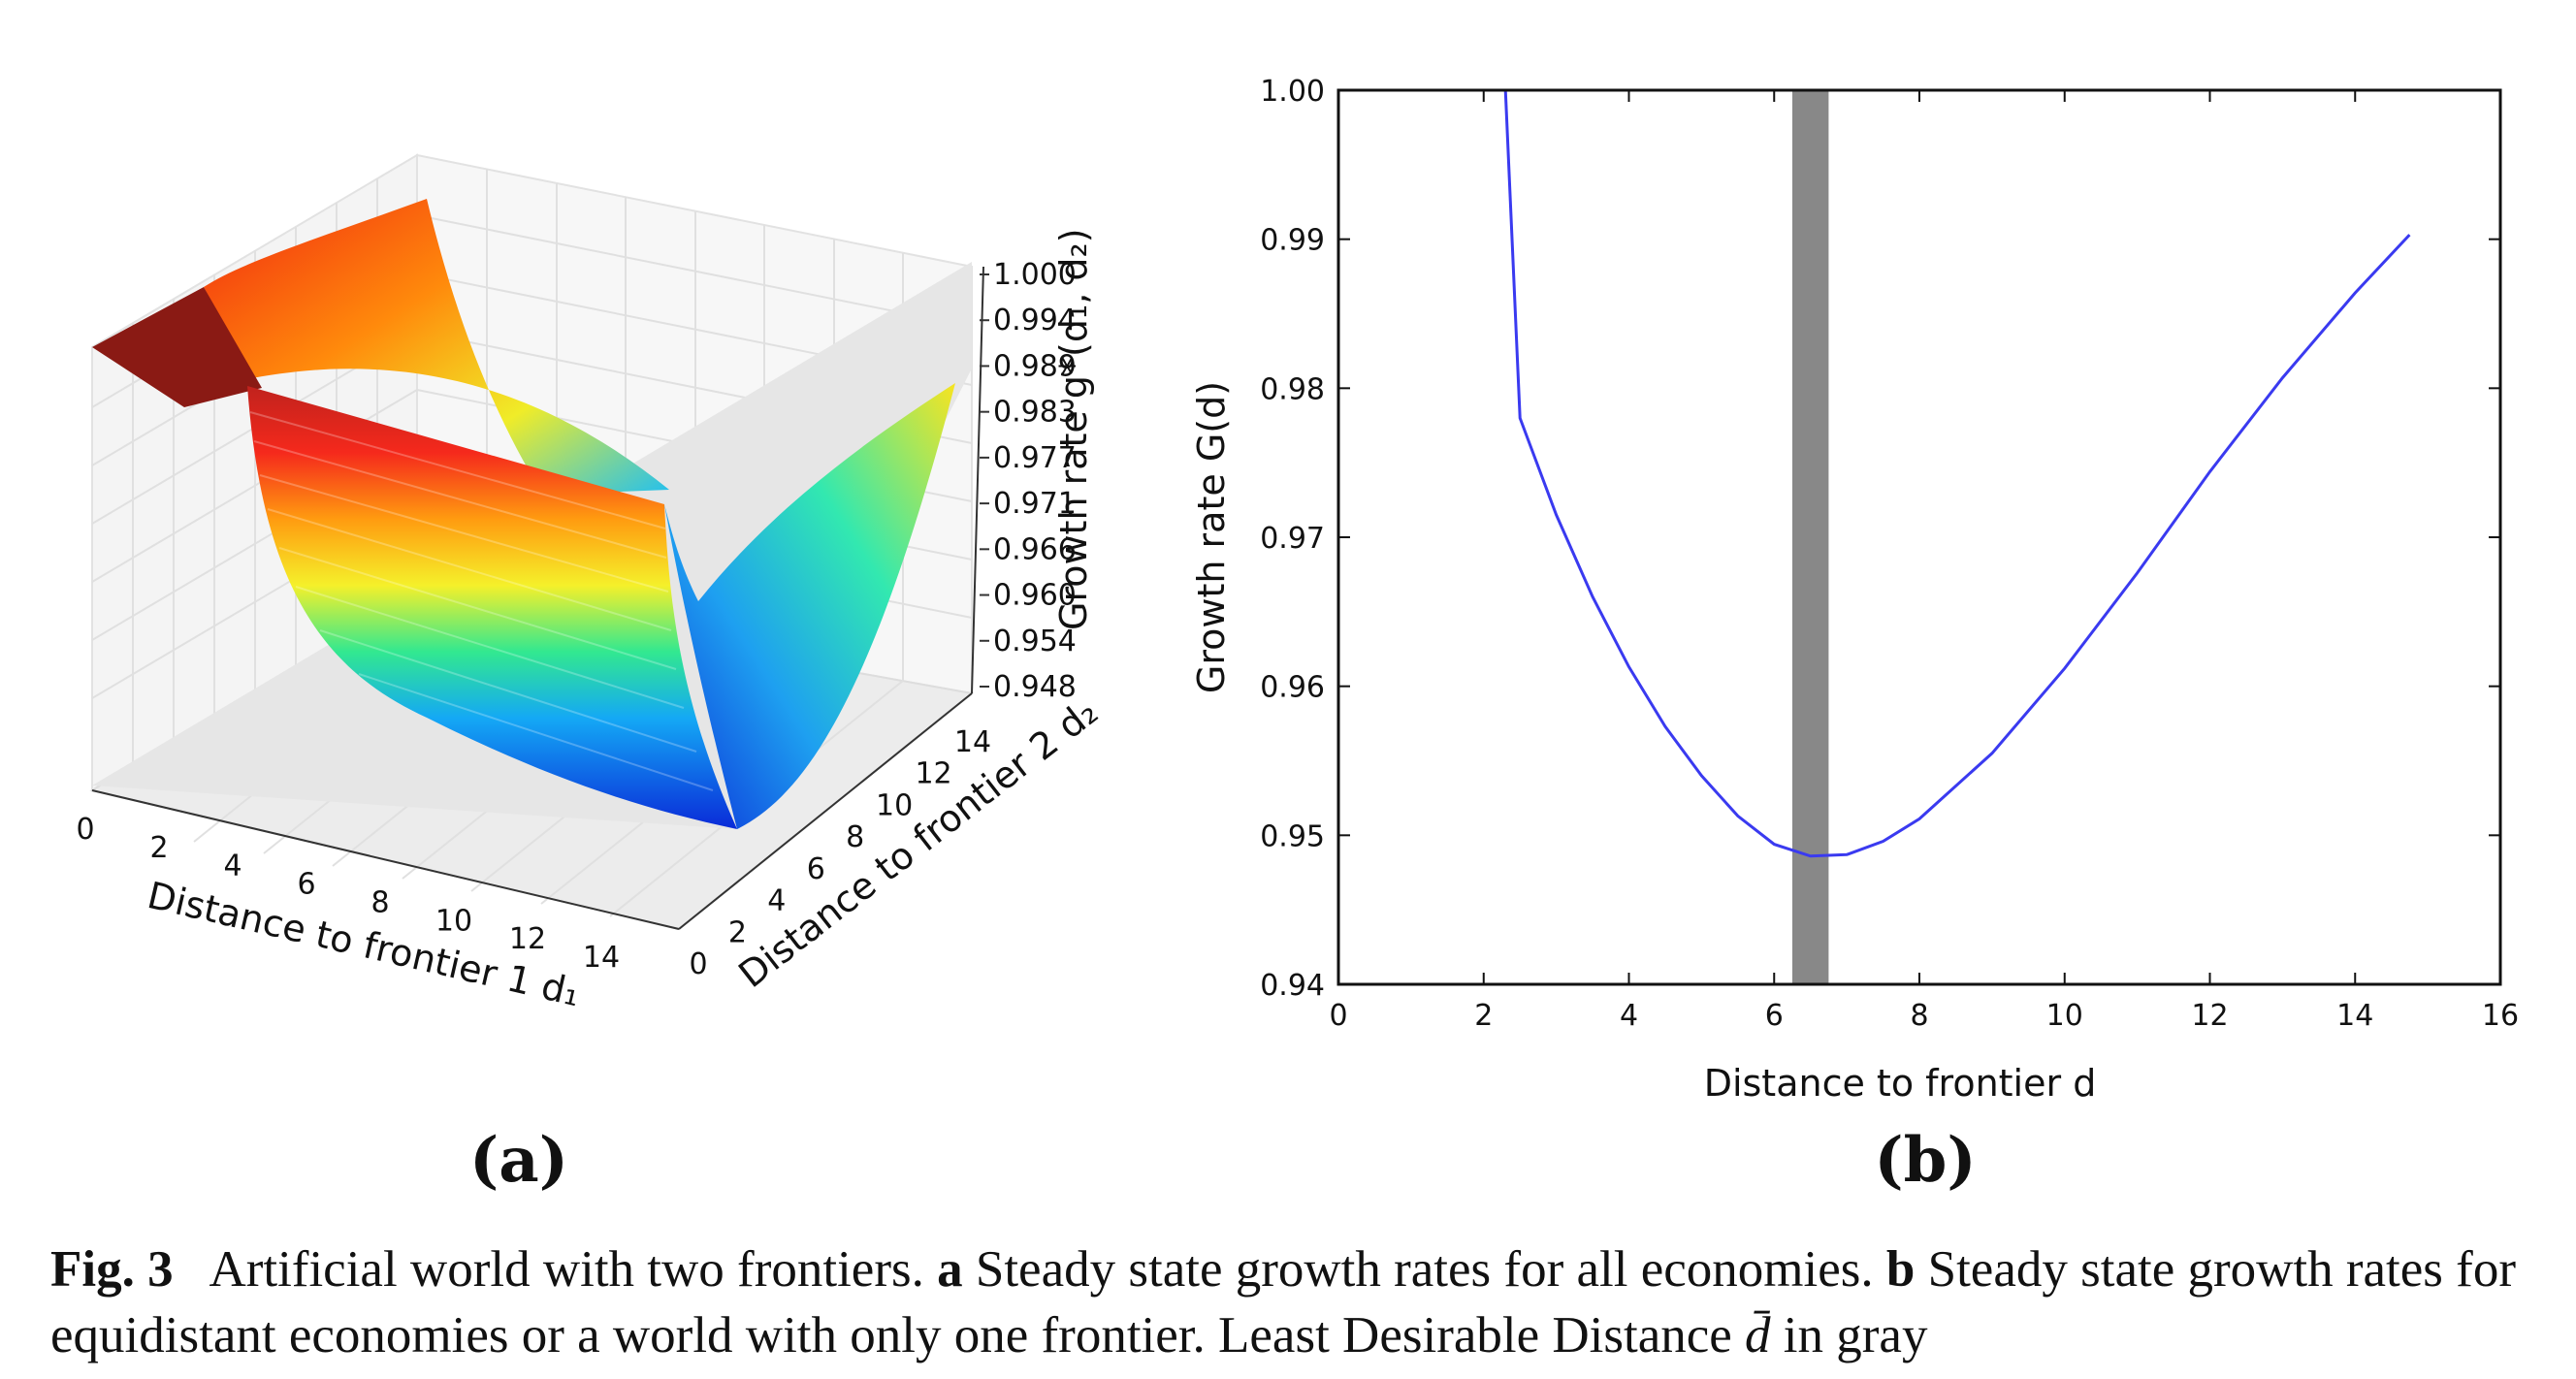 The width and height of the screenshot is (2576, 1379). I want to click on y-tick-b: 0.96, so click(1292, 688).